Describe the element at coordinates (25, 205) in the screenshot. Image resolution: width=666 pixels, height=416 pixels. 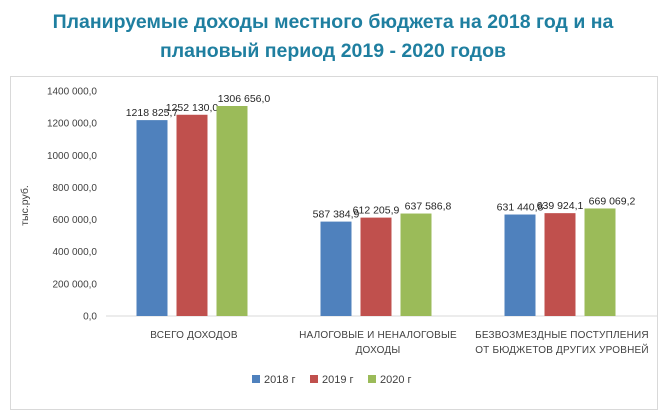
I see `y-axis-title: тыс.руб.` at that location.